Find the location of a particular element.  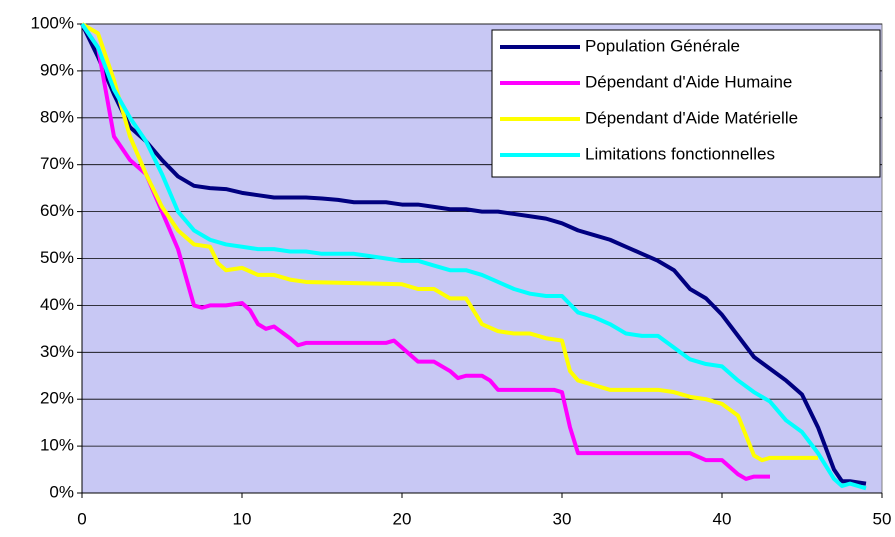

x-tick-label: 0 is located at coordinates (81, 518).